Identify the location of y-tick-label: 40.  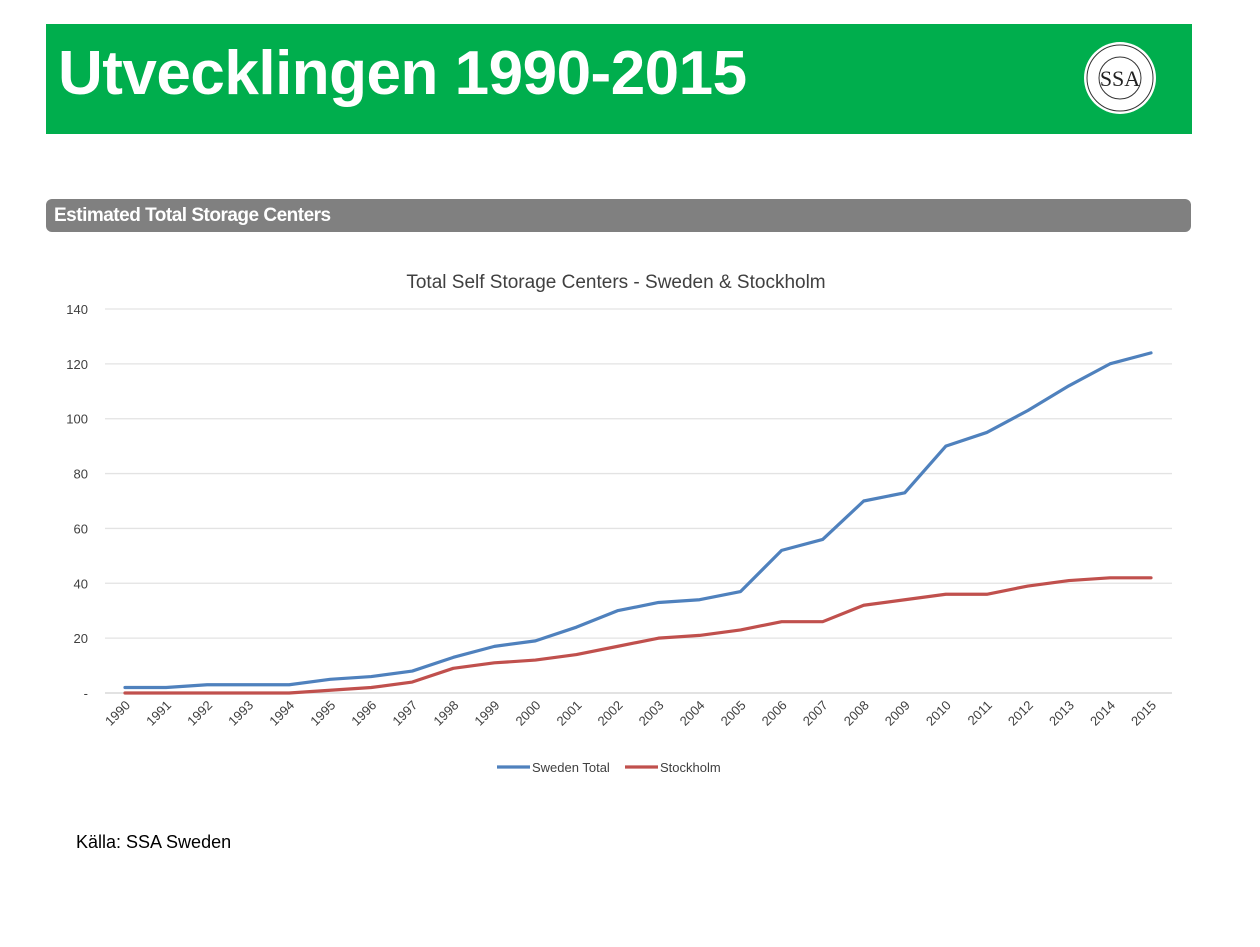
(81, 583).